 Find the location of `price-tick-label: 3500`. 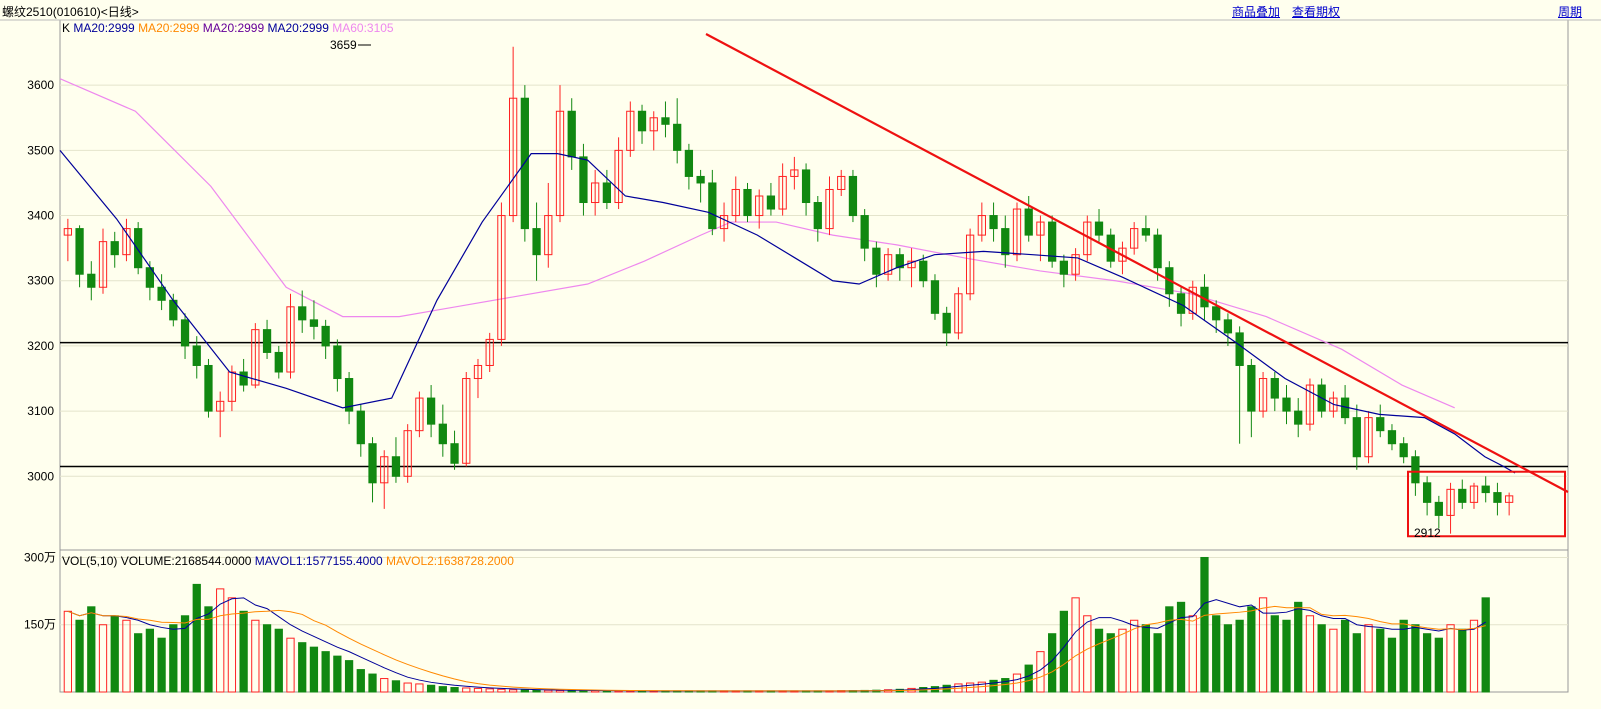

price-tick-label: 3500 is located at coordinates (40, 150).